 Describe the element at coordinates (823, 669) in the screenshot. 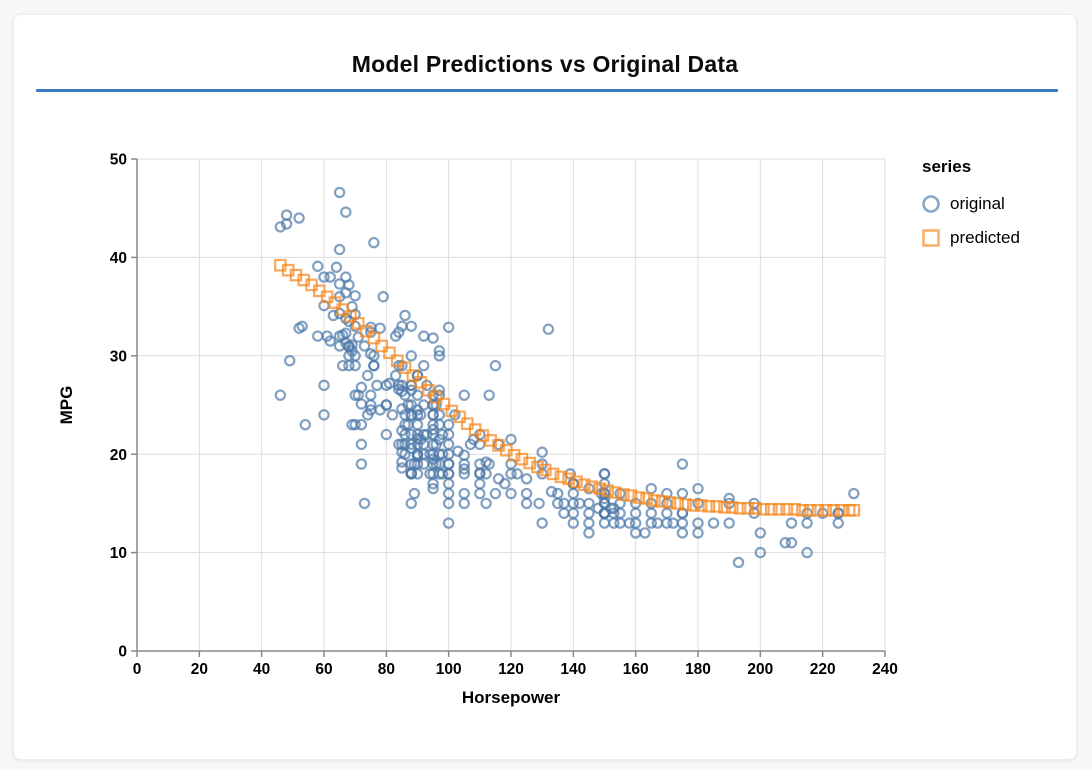

I see `x-tick-label: 220` at that location.